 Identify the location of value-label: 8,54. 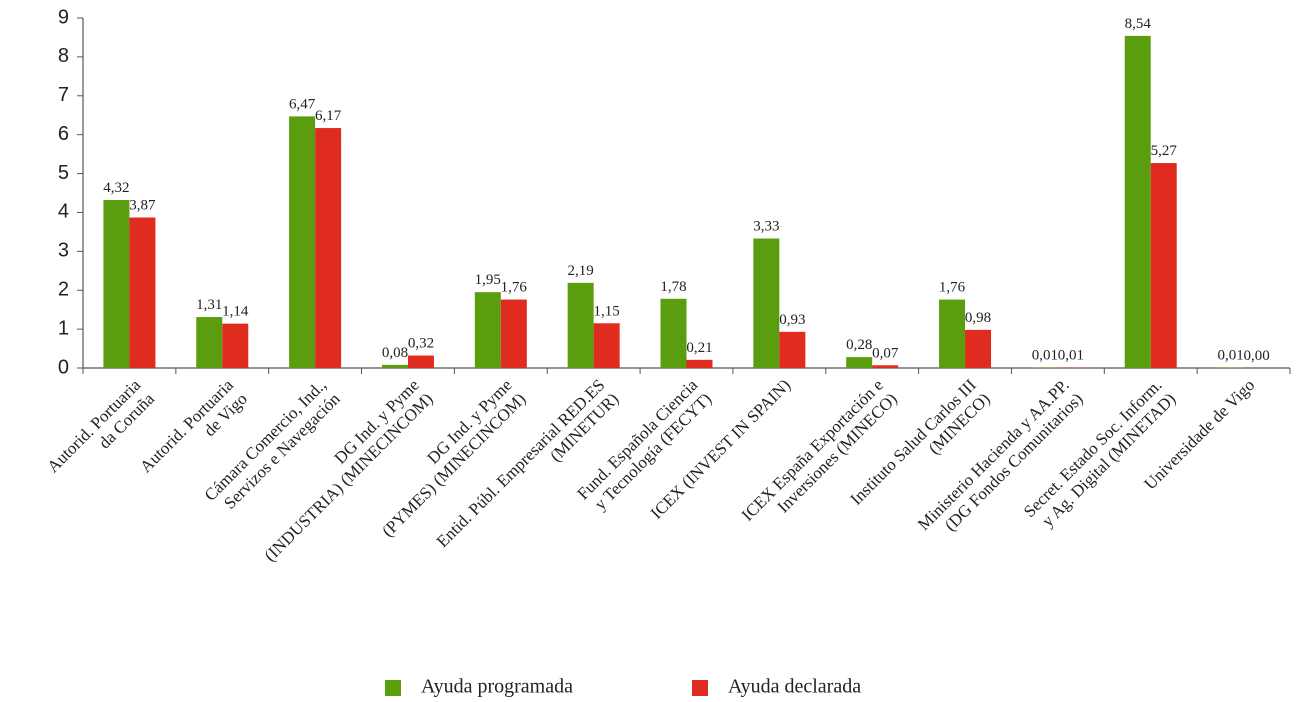
(1138, 24).